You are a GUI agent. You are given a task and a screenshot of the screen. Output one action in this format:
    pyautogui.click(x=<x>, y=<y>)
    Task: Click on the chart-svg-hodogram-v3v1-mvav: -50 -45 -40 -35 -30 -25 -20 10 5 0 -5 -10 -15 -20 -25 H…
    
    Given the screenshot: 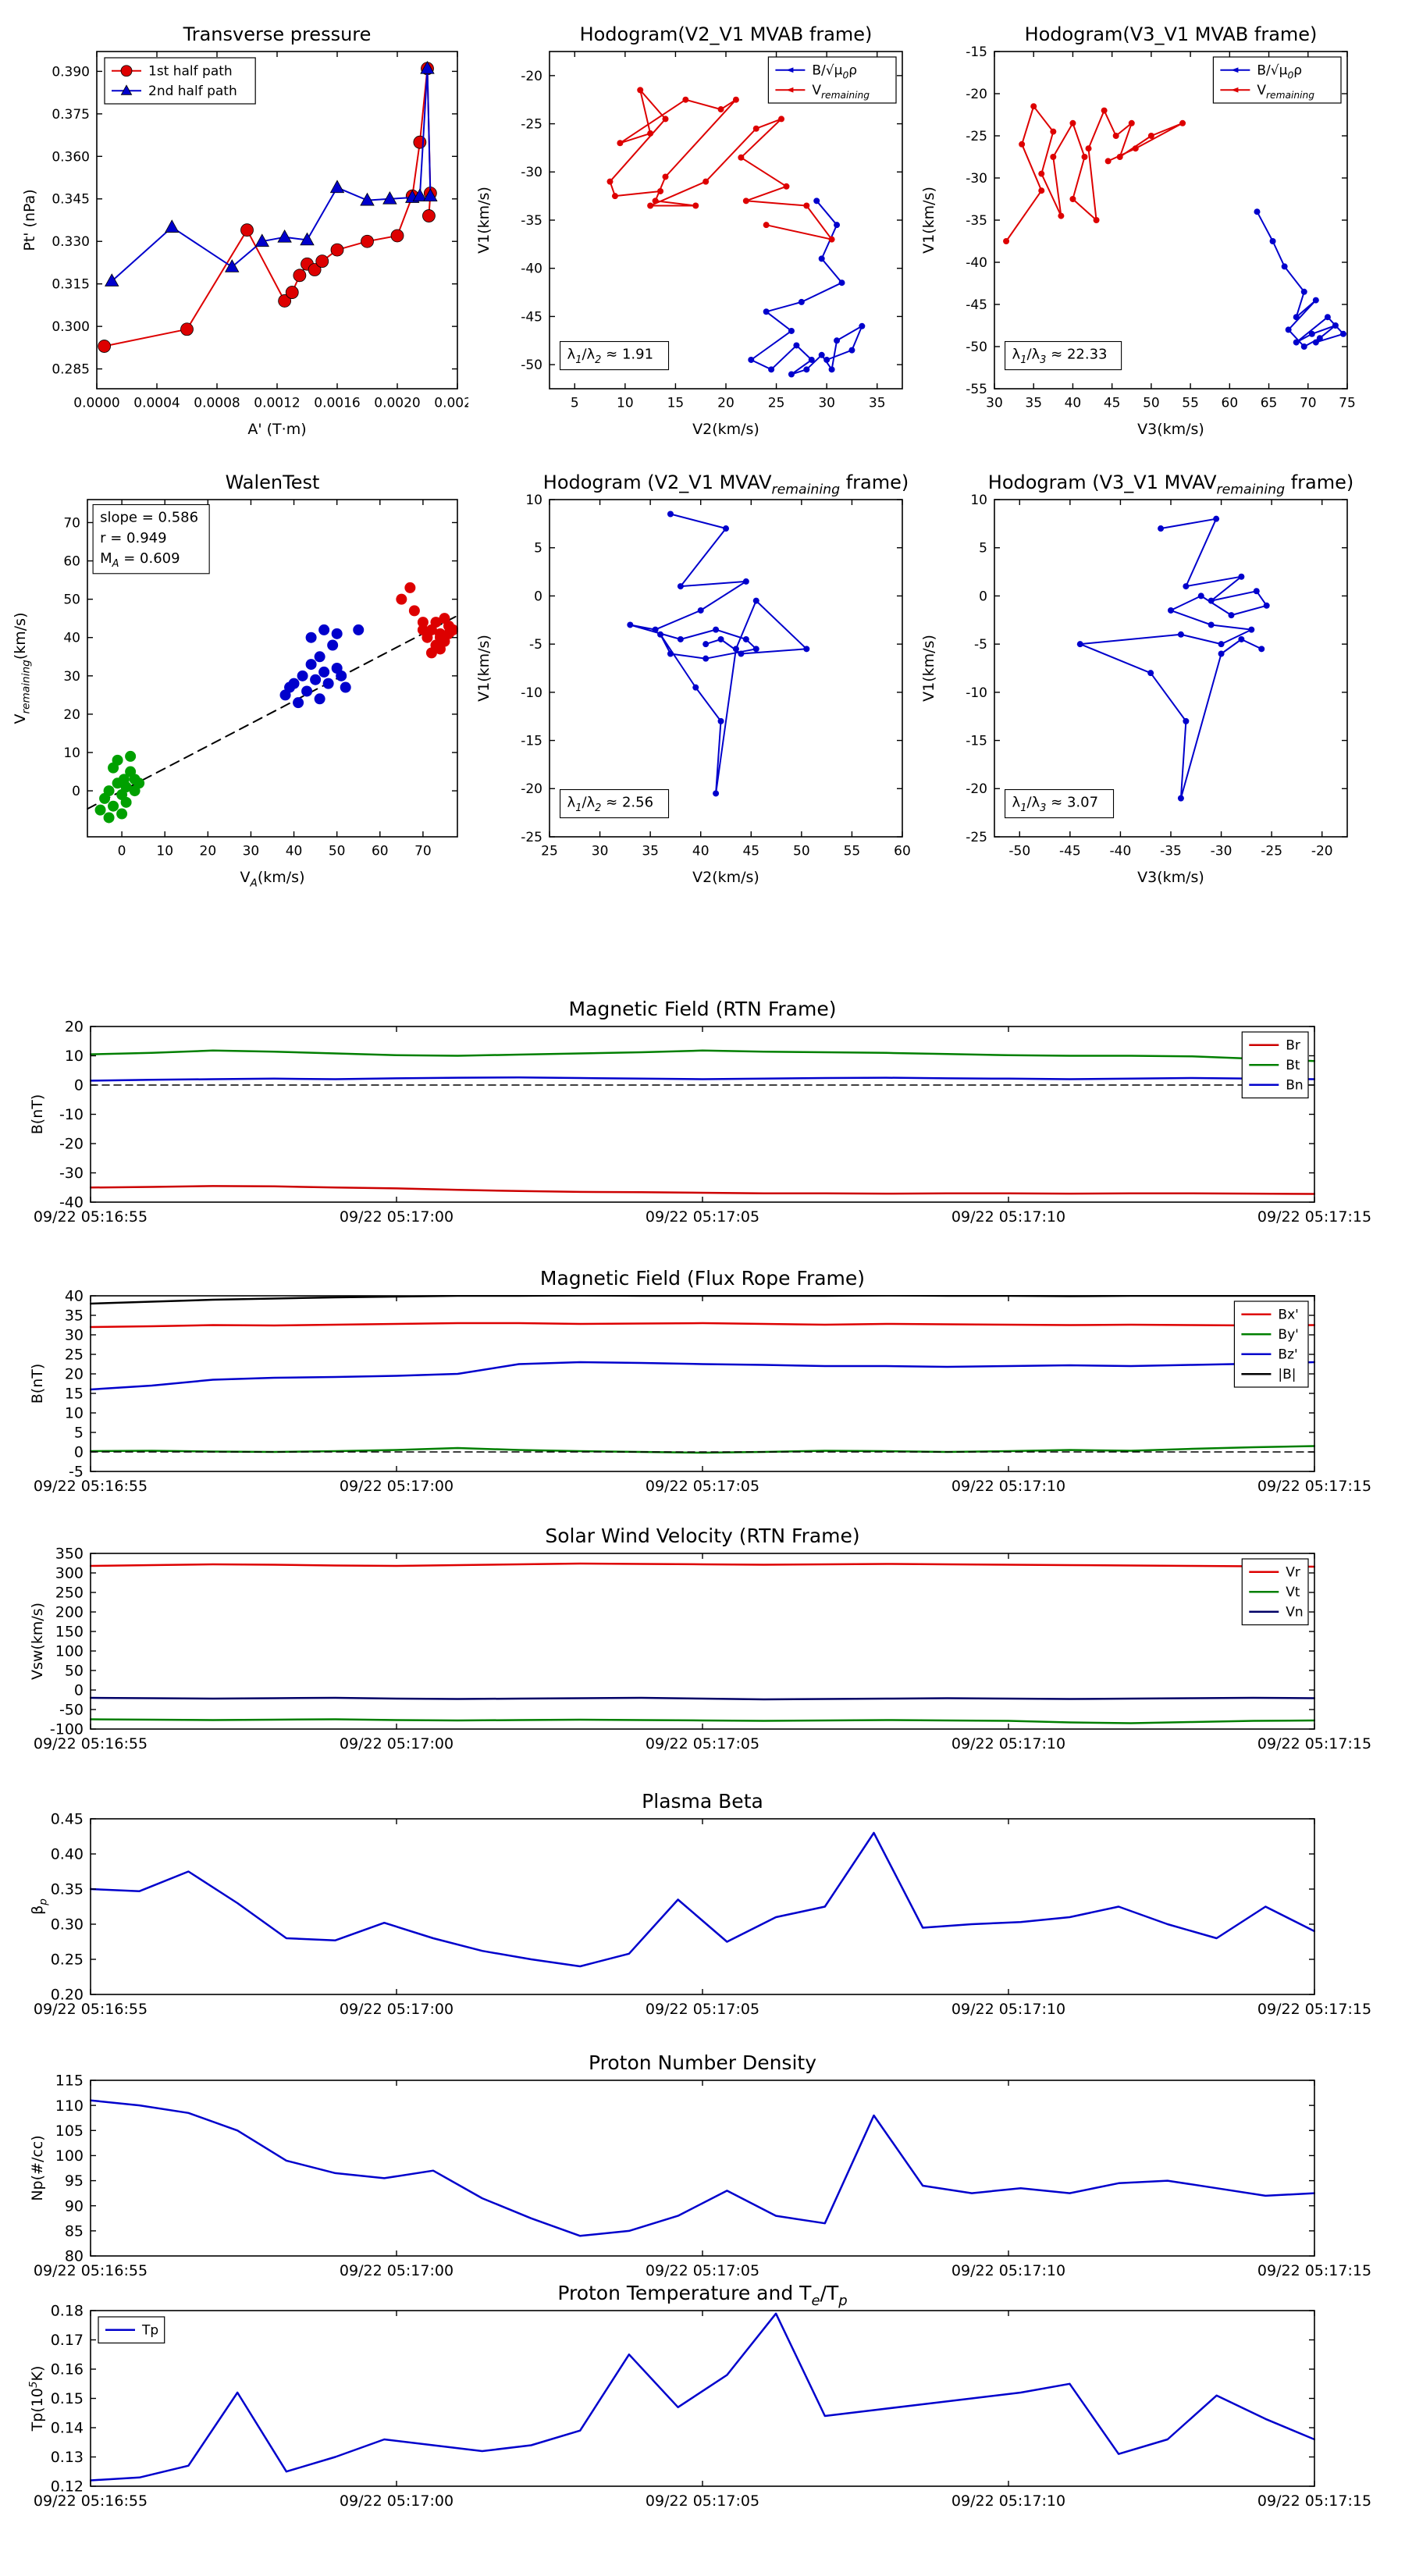 What is the action you would take?
    pyautogui.click(x=1138, y=678)
    